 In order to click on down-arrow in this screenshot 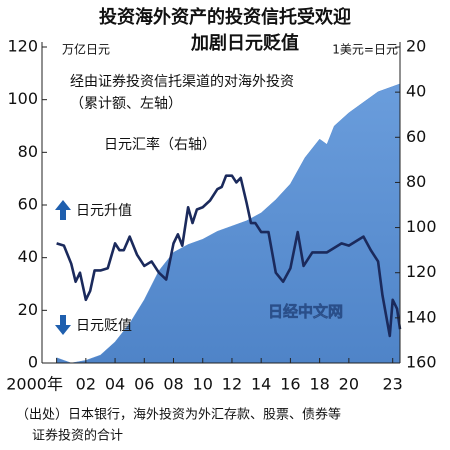, I will do `click(63, 325)`.